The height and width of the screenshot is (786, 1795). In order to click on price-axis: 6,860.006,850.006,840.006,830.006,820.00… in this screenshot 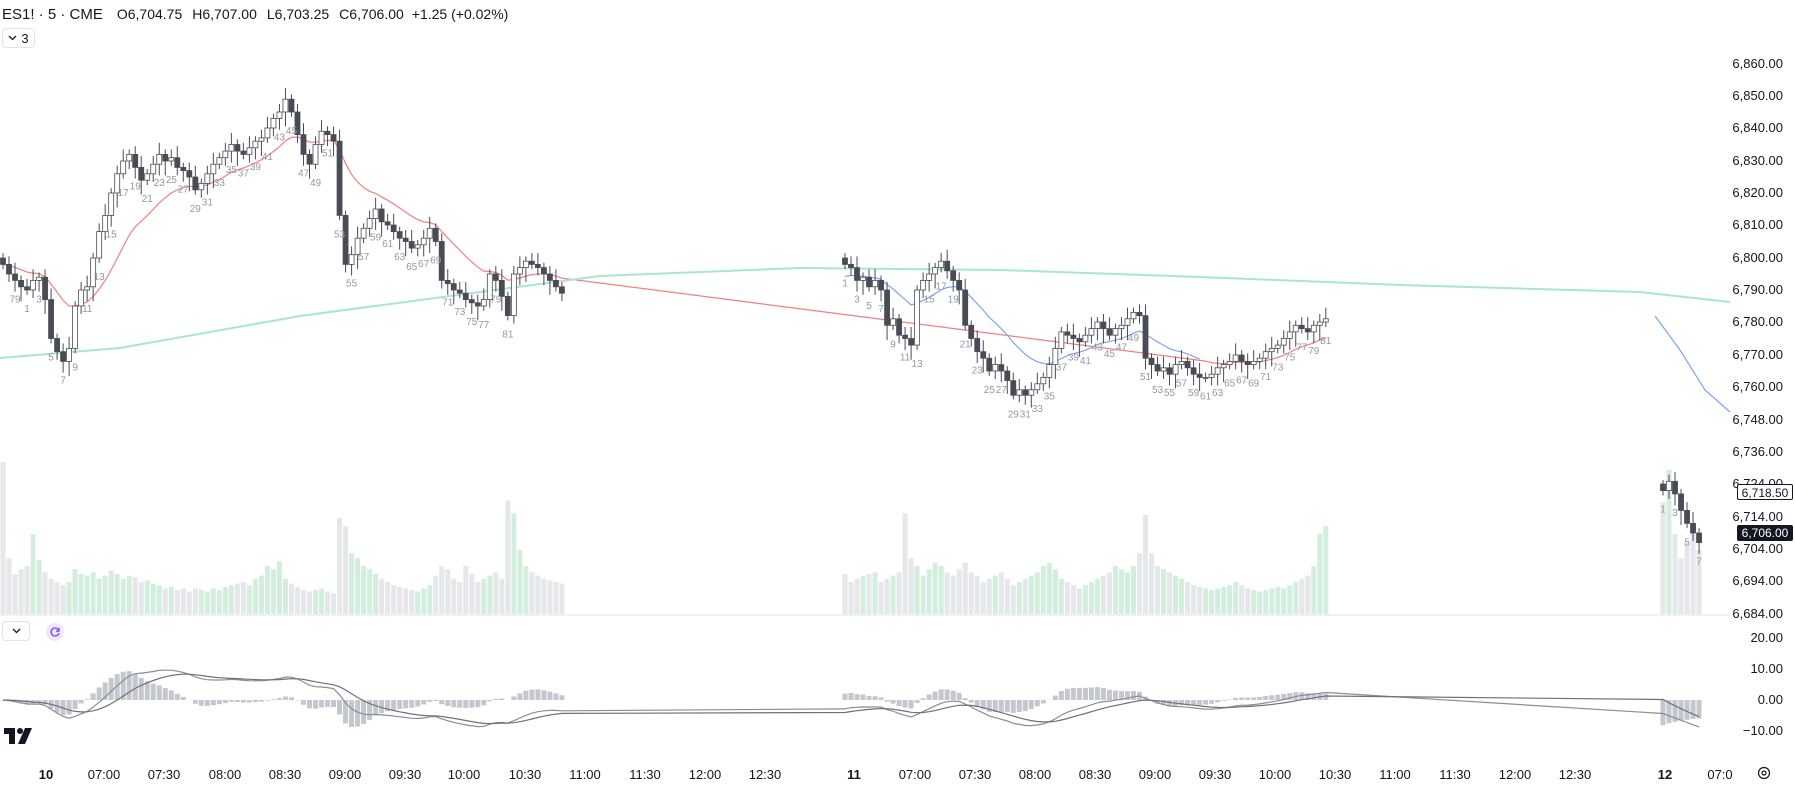, I will do `click(1757, 397)`.